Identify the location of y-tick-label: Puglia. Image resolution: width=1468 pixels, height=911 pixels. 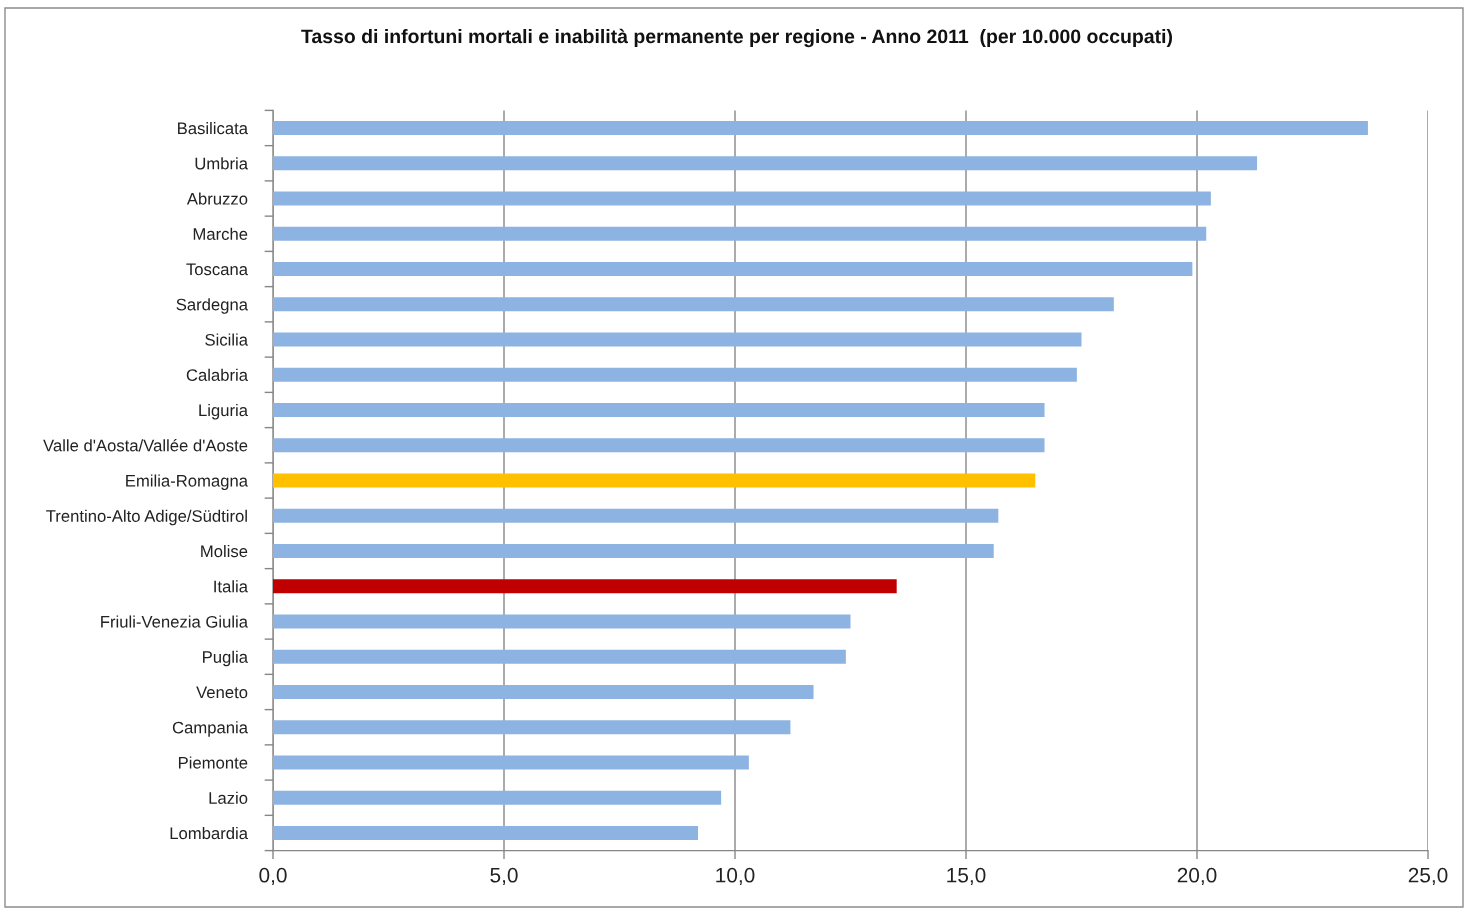
(225, 658).